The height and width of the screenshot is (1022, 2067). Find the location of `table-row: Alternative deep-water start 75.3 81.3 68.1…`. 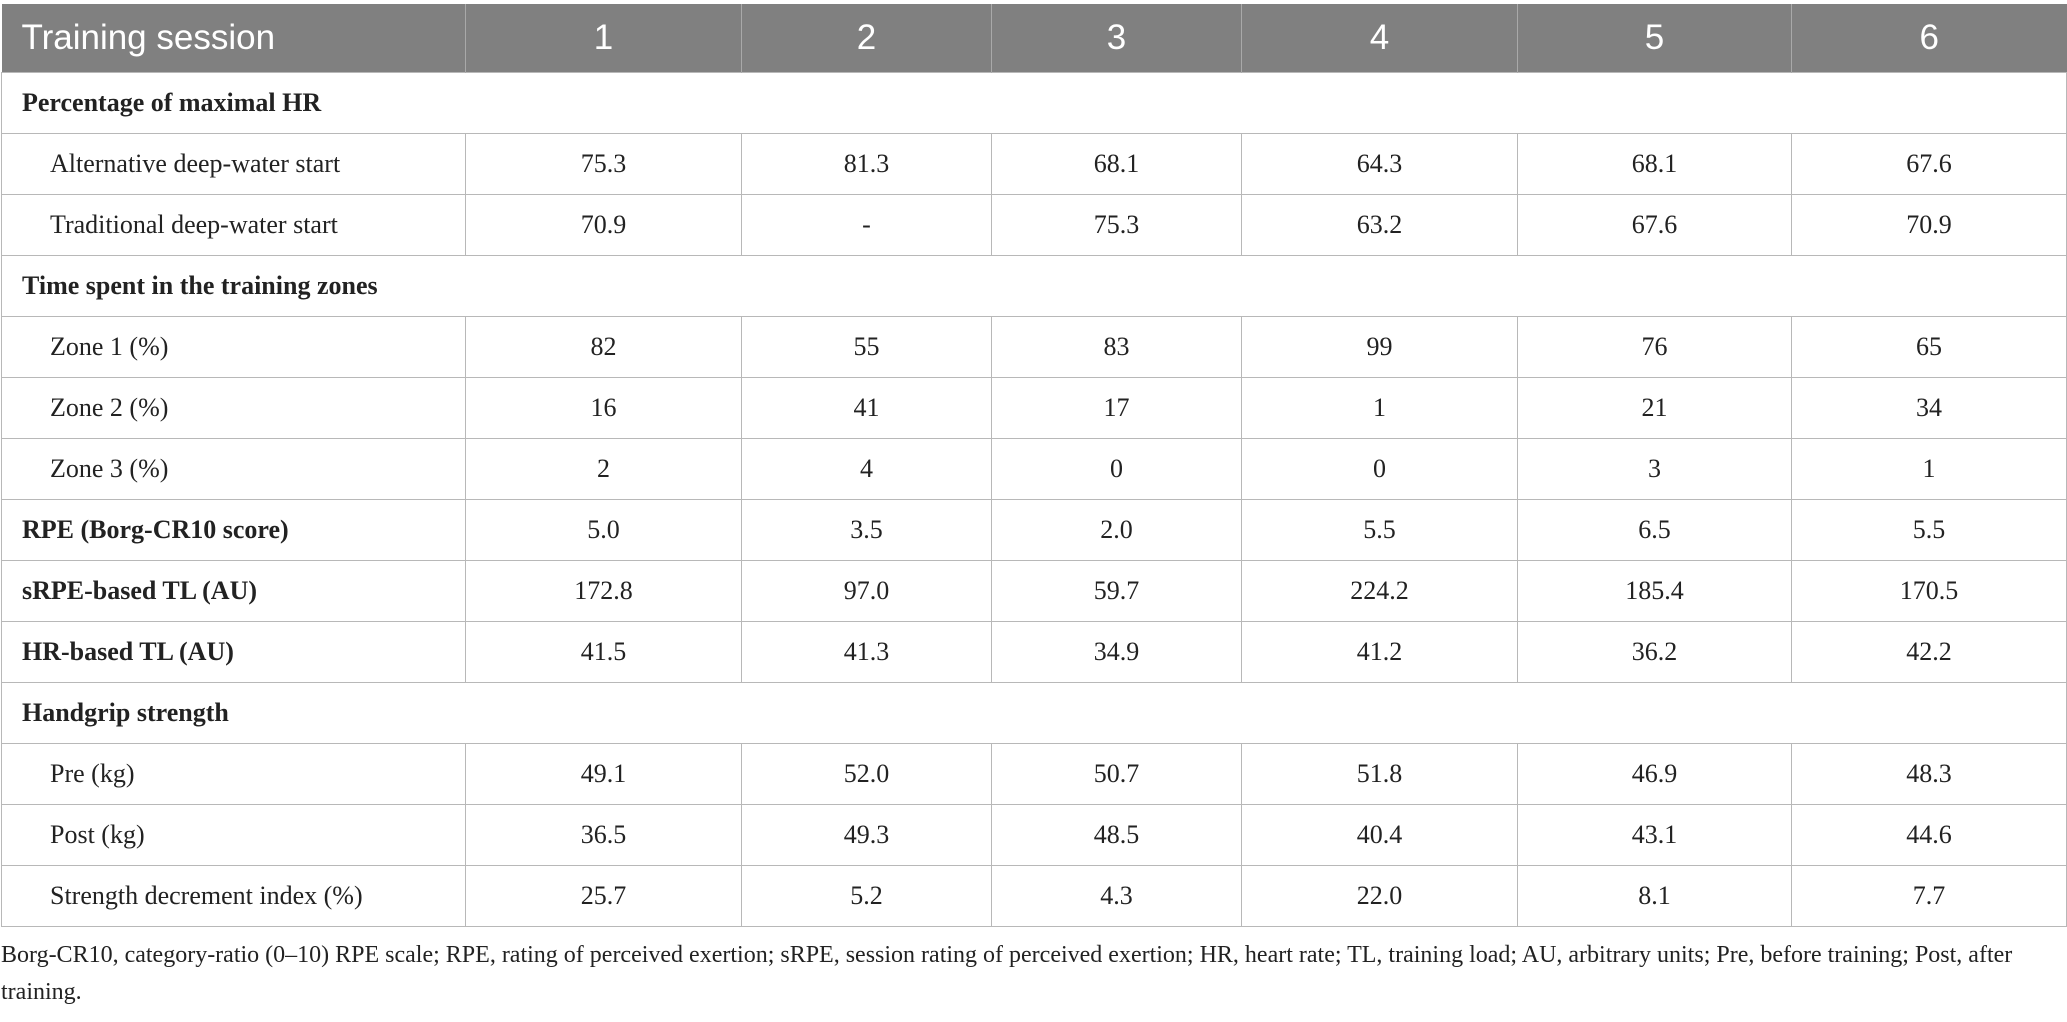

table-row: Alternative deep-water start 75.3 81.3 68.1… is located at coordinates (1034, 164).